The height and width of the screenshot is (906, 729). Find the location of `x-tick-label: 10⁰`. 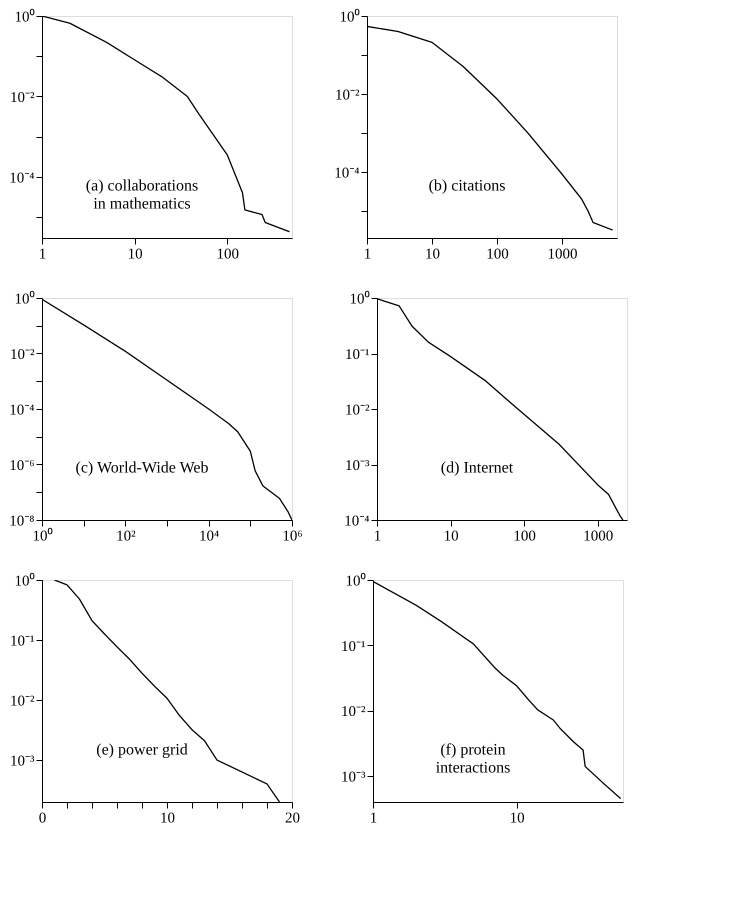

x-tick-label: 10⁰ is located at coordinates (42, 536).